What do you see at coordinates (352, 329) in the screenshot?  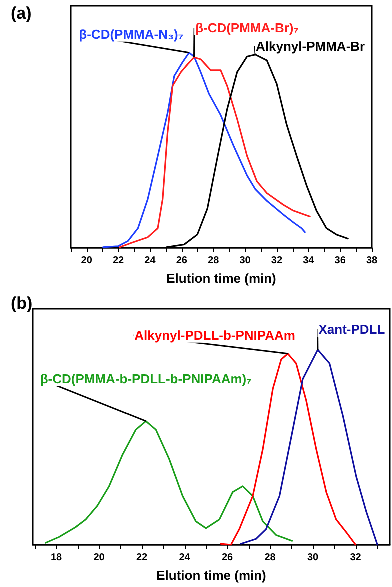 I see `series-label: Xant-PDLL` at bounding box center [352, 329].